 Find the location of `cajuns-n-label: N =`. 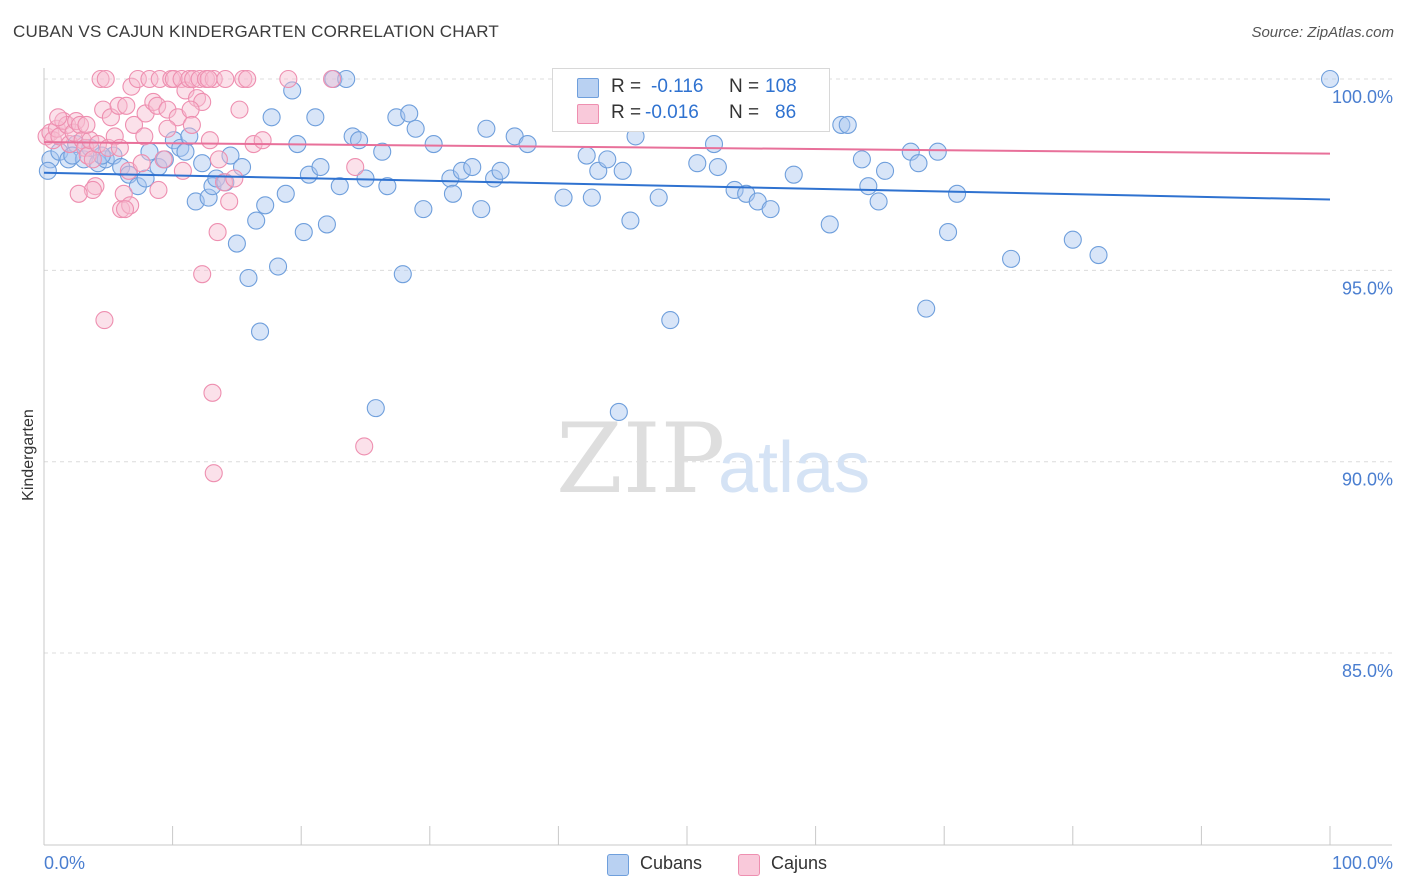

cajuns-n-label: N = is located at coordinates (744, 112).